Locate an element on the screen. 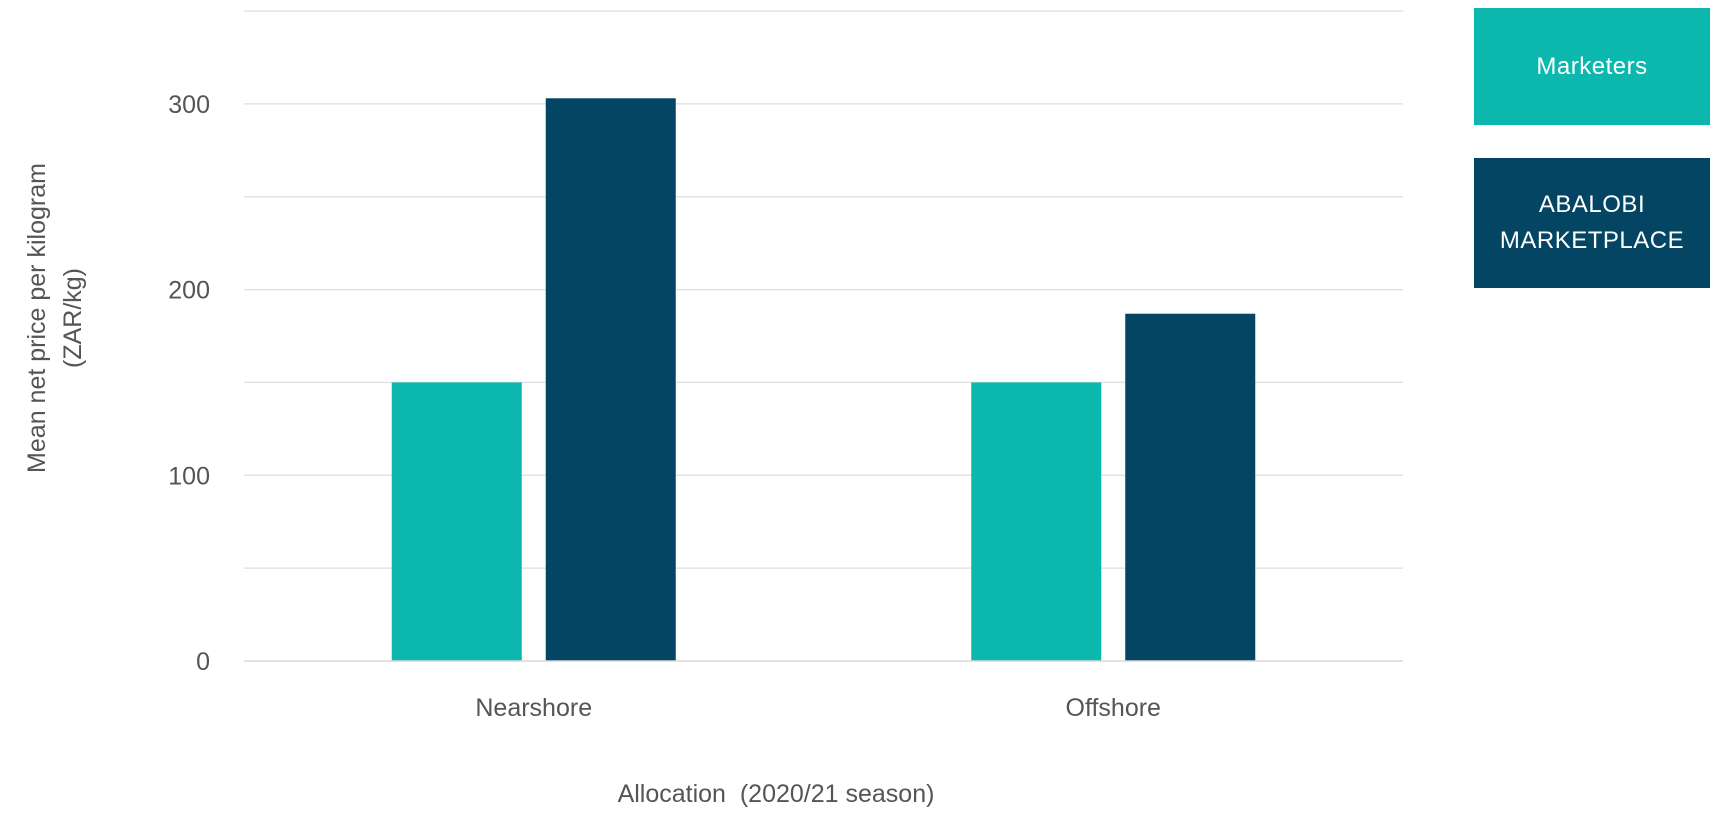  legend-item-abalobi-marketplace: ABALOBI MARKETPLACE is located at coordinates (1592, 223).